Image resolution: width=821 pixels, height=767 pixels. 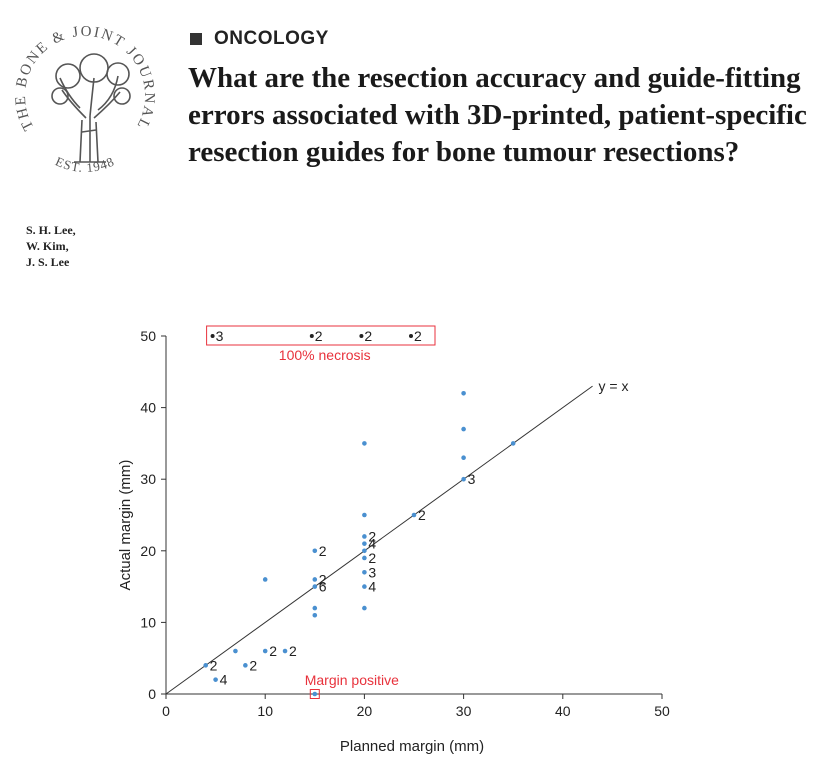 I want to click on tree-icon, so click(x=91, y=108).